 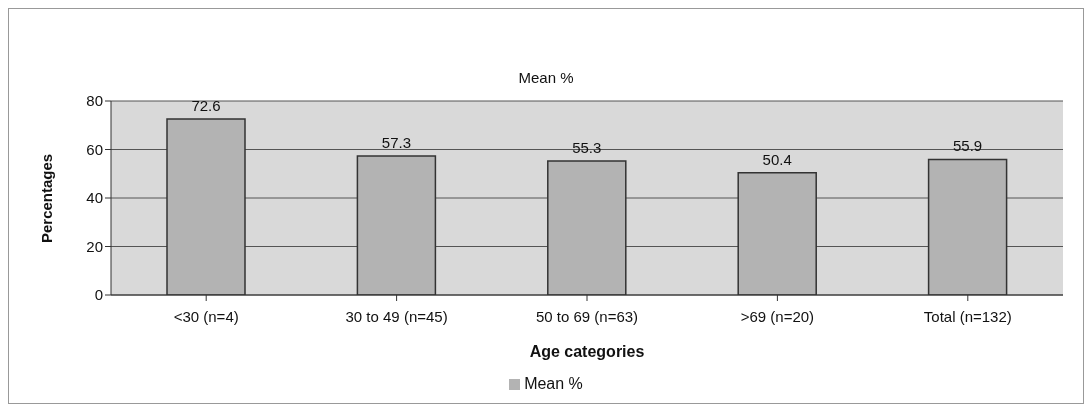 What do you see at coordinates (94, 149) in the screenshot?
I see `y-tick-label: 60` at bounding box center [94, 149].